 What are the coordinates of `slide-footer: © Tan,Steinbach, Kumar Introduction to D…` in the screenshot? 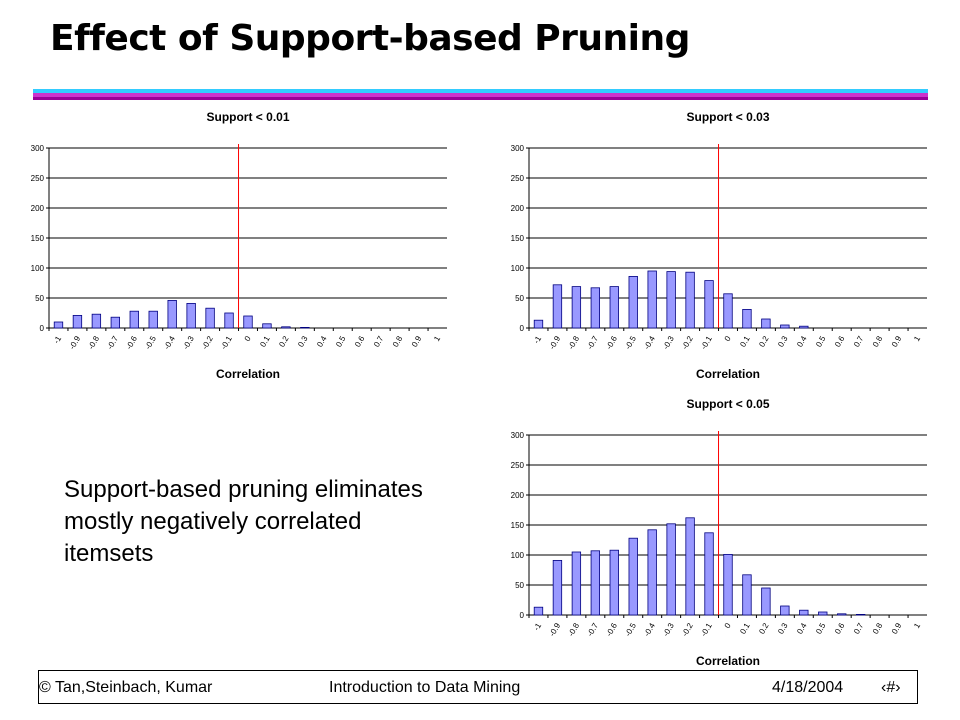 It's located at (478, 687).